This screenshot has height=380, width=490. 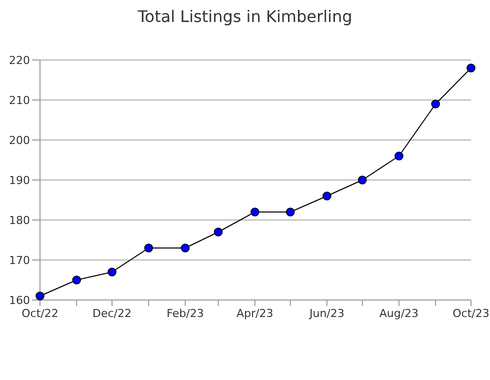 What do you see at coordinates (471, 313) in the screenshot?
I see `x-tick-label: Oct/23` at bounding box center [471, 313].